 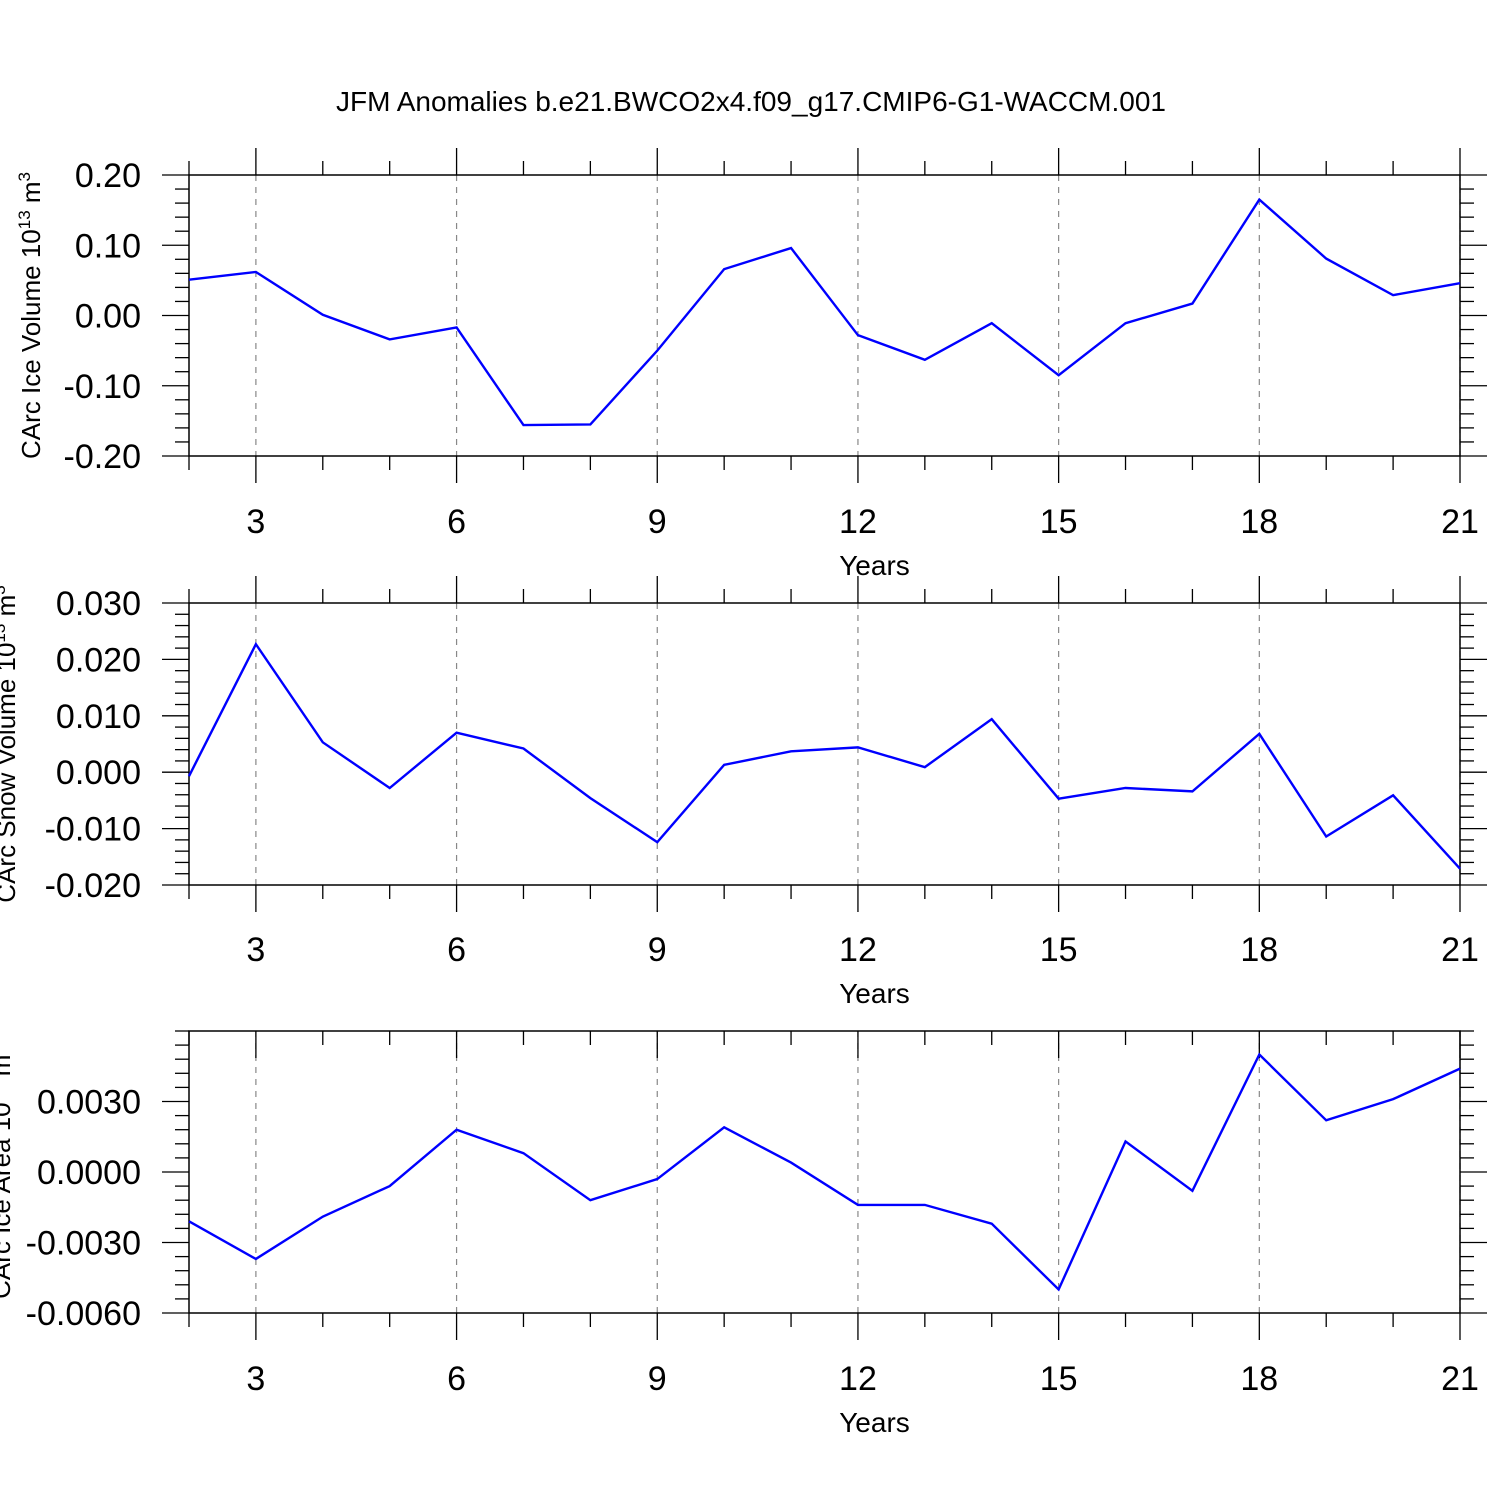 What do you see at coordinates (98, 773) in the screenshot?
I see `y-tick-label: 0.000` at bounding box center [98, 773].